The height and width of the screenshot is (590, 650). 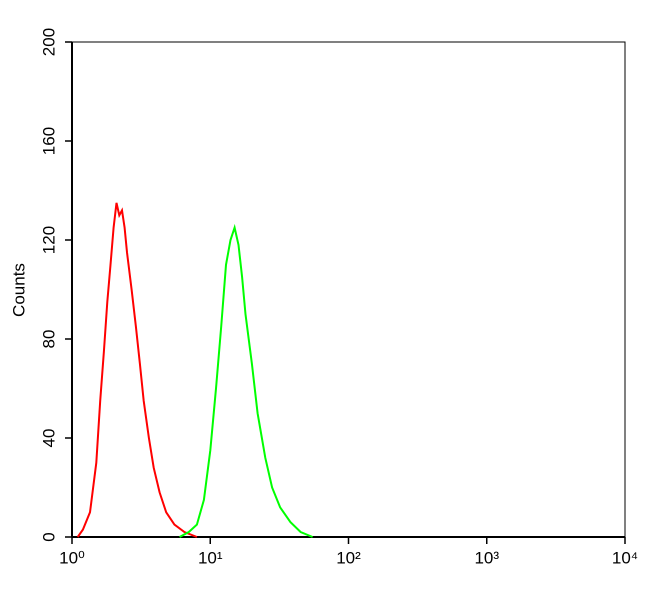 What do you see at coordinates (48, 141) in the screenshot?
I see `y-tick-label: 160` at bounding box center [48, 141].